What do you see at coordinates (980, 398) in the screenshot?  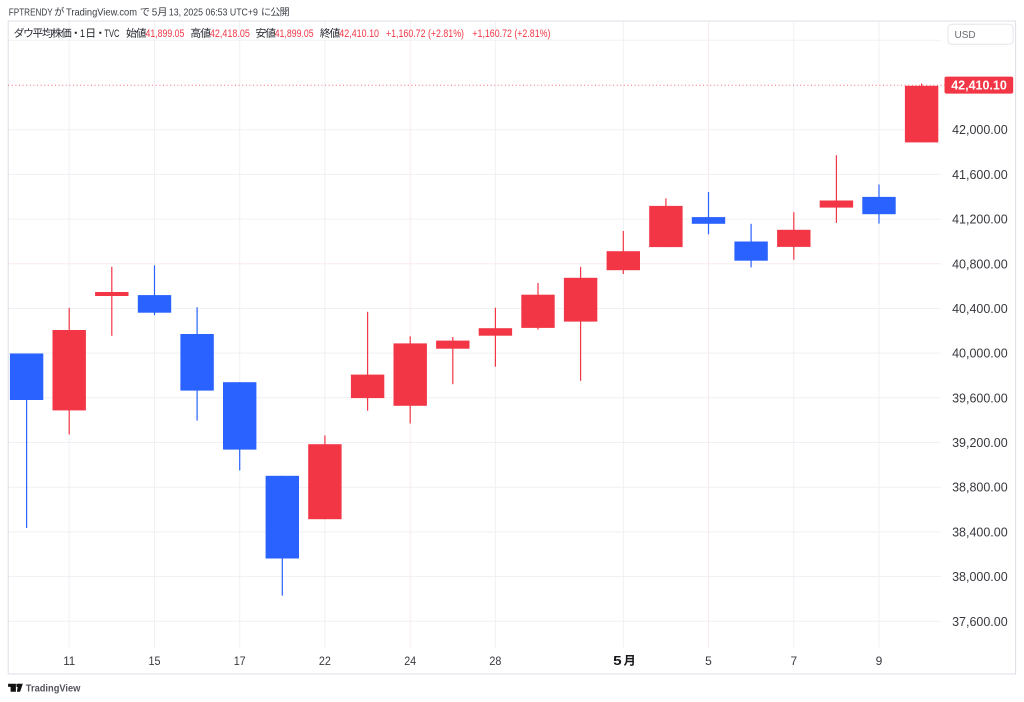 I see `svg-text: 39,600.00` at bounding box center [980, 398].